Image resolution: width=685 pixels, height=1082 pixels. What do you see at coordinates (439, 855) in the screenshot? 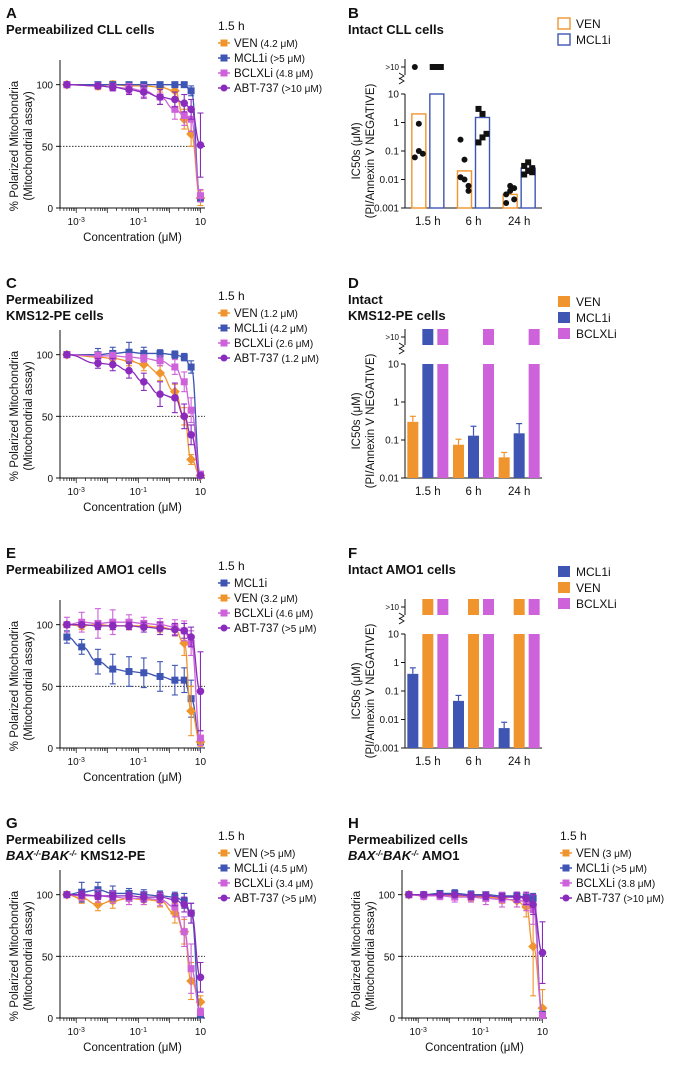
I see `title-fragment: AMO1` at bounding box center [439, 855].